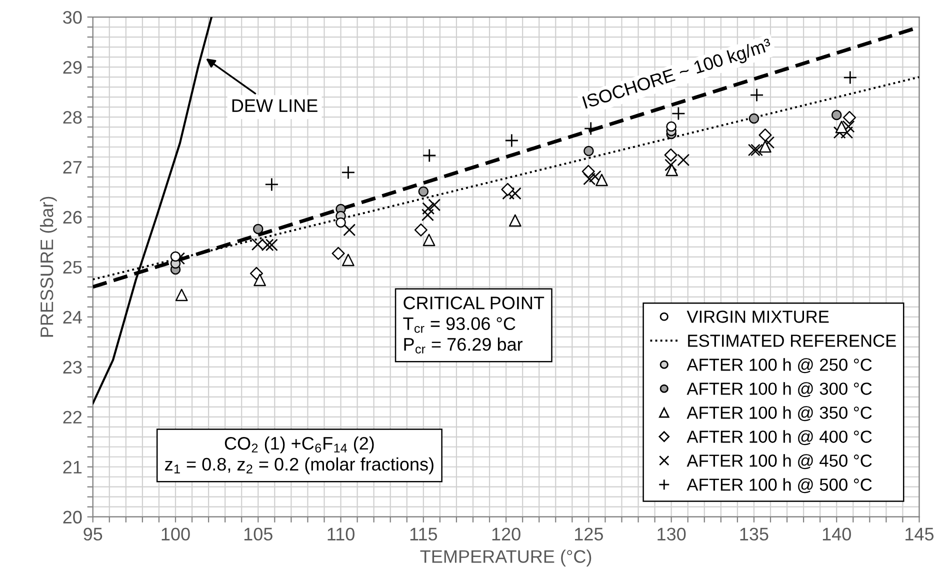  What do you see at coordinates (836, 534) in the screenshot?
I see `x-tick-label: 140` at bounding box center [836, 534].